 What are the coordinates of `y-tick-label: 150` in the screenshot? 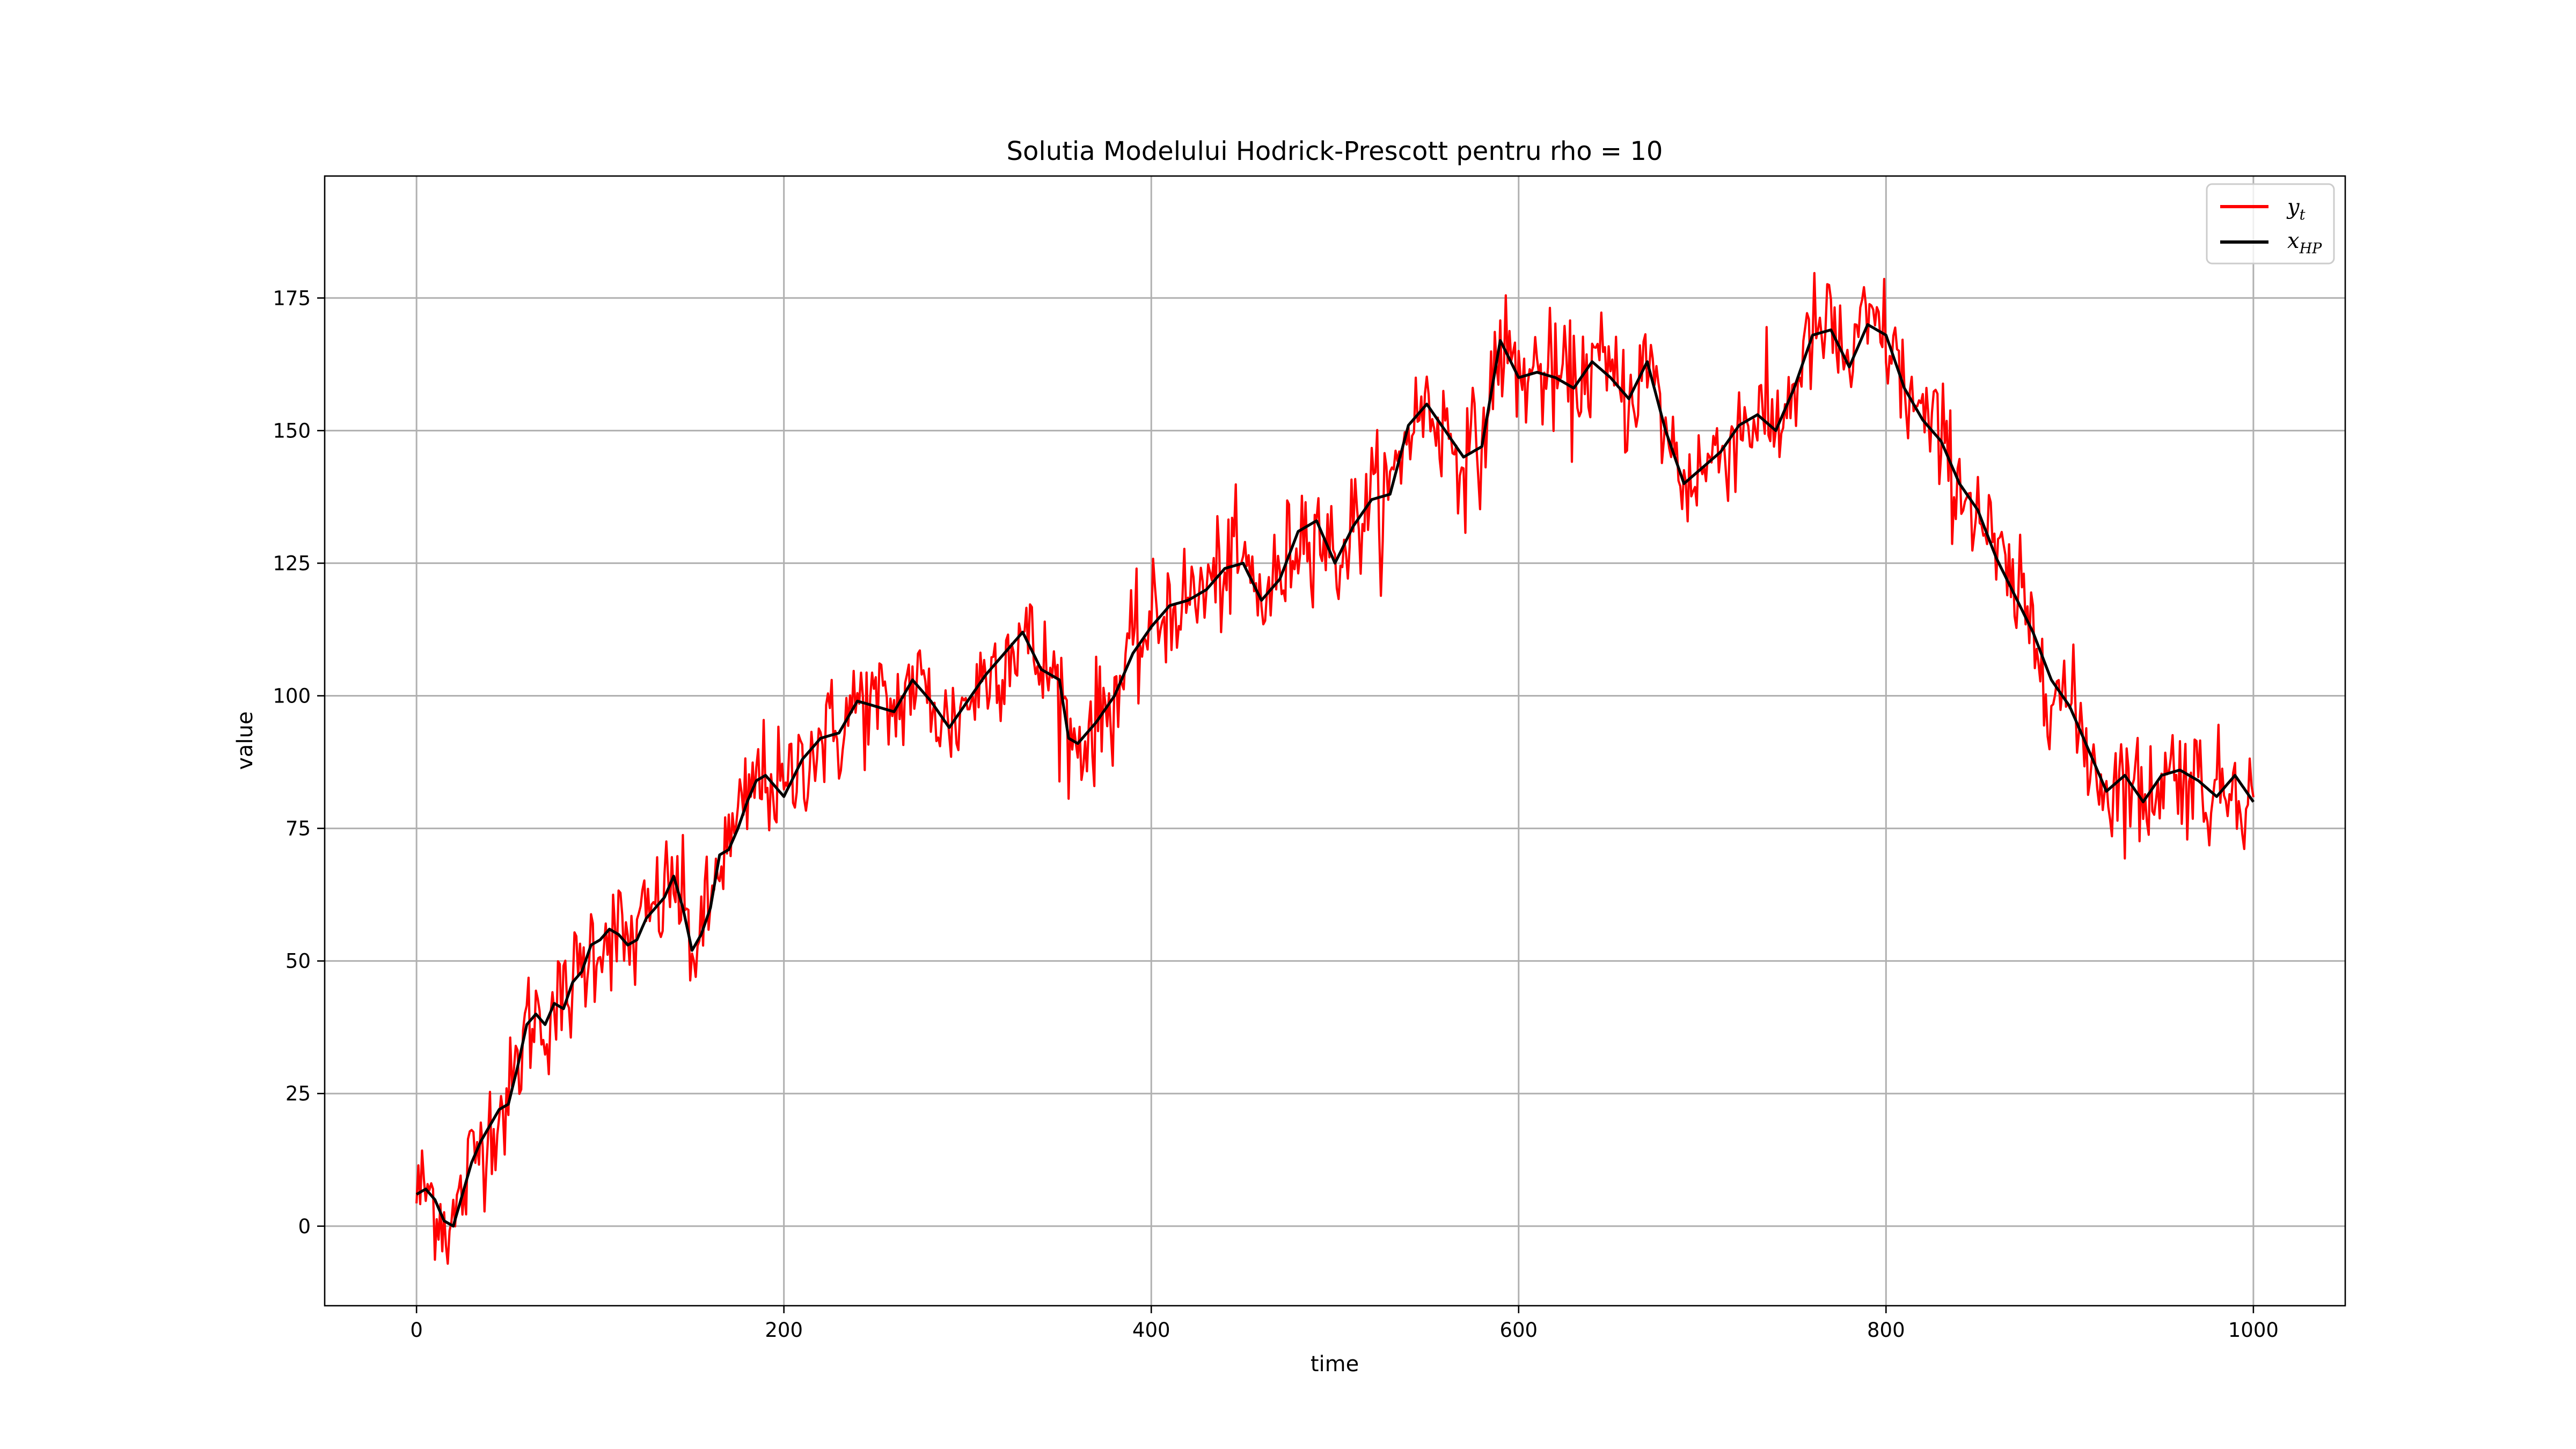 It's located at (292, 430).